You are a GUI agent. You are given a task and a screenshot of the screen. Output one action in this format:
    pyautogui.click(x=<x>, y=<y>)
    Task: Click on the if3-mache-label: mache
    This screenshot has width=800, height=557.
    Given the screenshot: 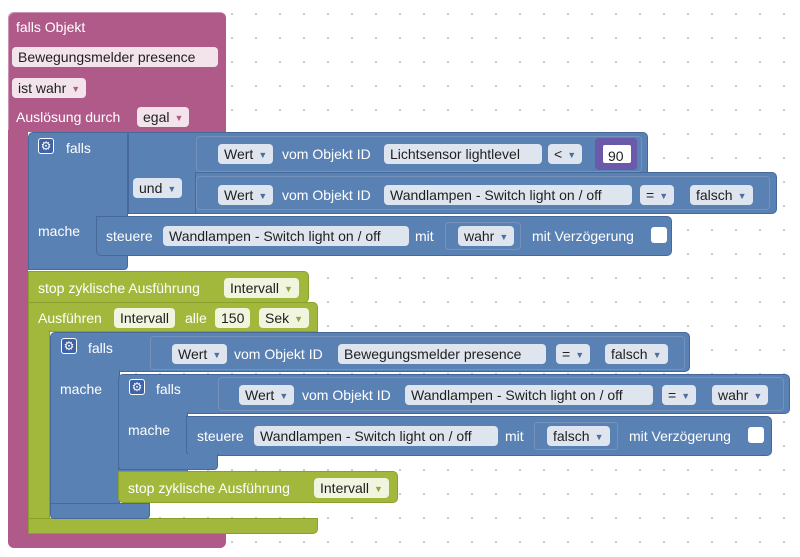 What is the action you would take?
    pyautogui.click(x=149, y=430)
    